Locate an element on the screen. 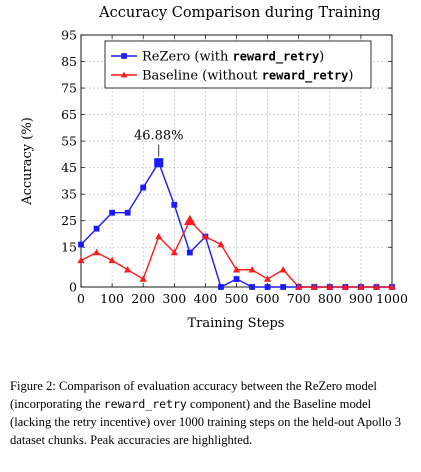  x-tick-label: 700 is located at coordinates (299, 298).